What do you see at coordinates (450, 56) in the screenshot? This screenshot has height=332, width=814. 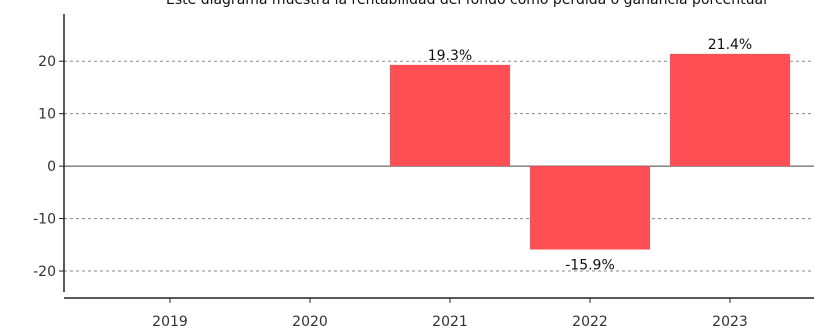 I see `data-label-2021: 19.3%` at bounding box center [450, 56].